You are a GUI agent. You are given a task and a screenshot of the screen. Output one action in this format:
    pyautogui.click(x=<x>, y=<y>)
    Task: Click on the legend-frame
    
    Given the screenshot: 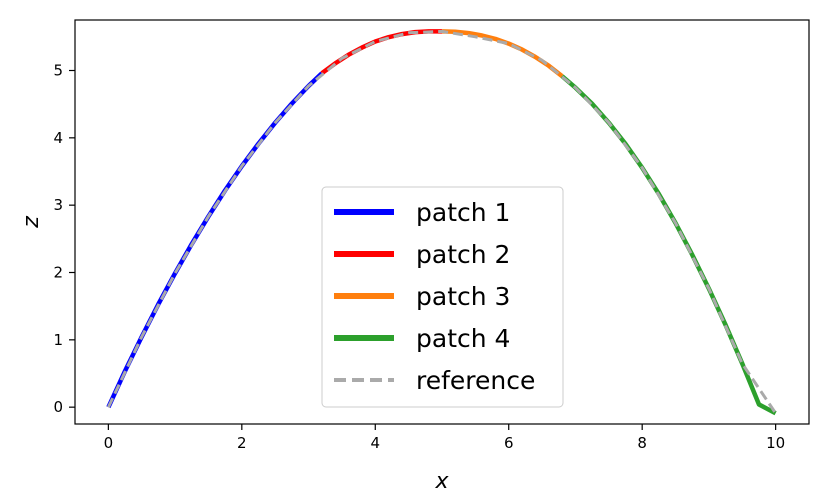 What is the action you would take?
    pyautogui.click(x=442, y=297)
    